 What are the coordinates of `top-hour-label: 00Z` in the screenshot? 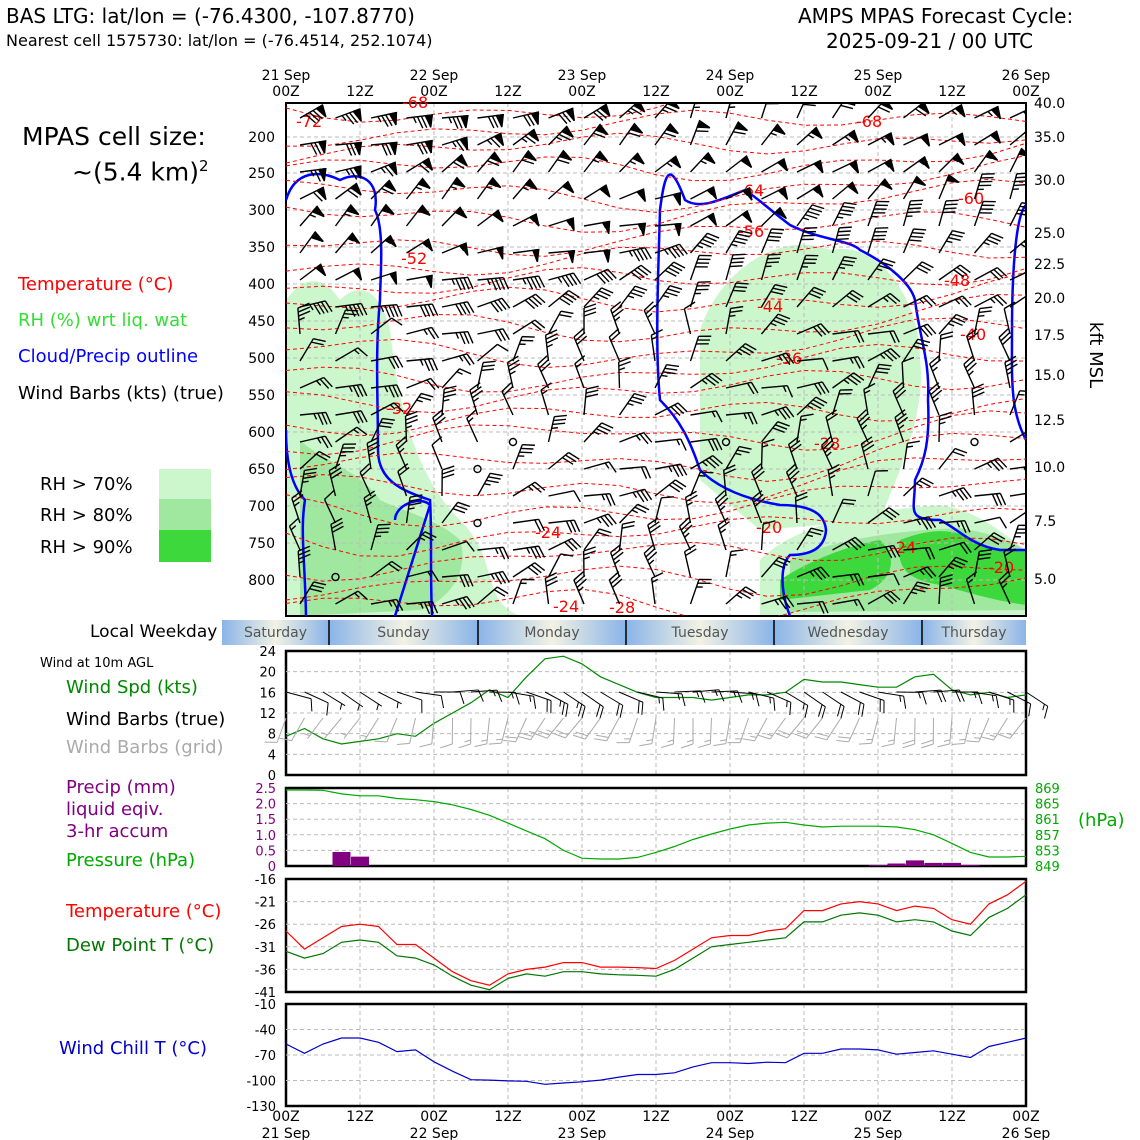 It's located at (433, 92).